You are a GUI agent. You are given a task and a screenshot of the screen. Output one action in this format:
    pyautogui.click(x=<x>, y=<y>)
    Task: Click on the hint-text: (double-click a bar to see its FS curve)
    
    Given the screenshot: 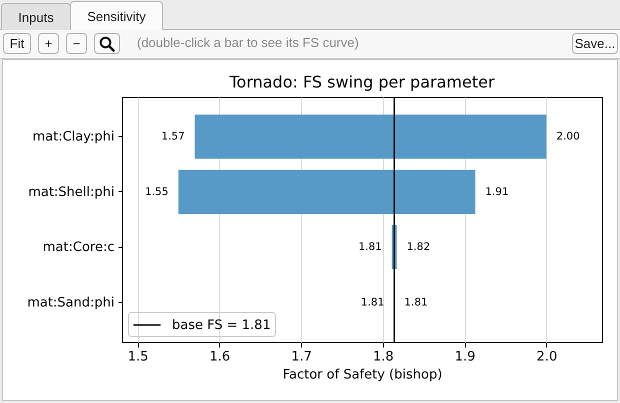 What is the action you would take?
    pyautogui.click(x=248, y=43)
    